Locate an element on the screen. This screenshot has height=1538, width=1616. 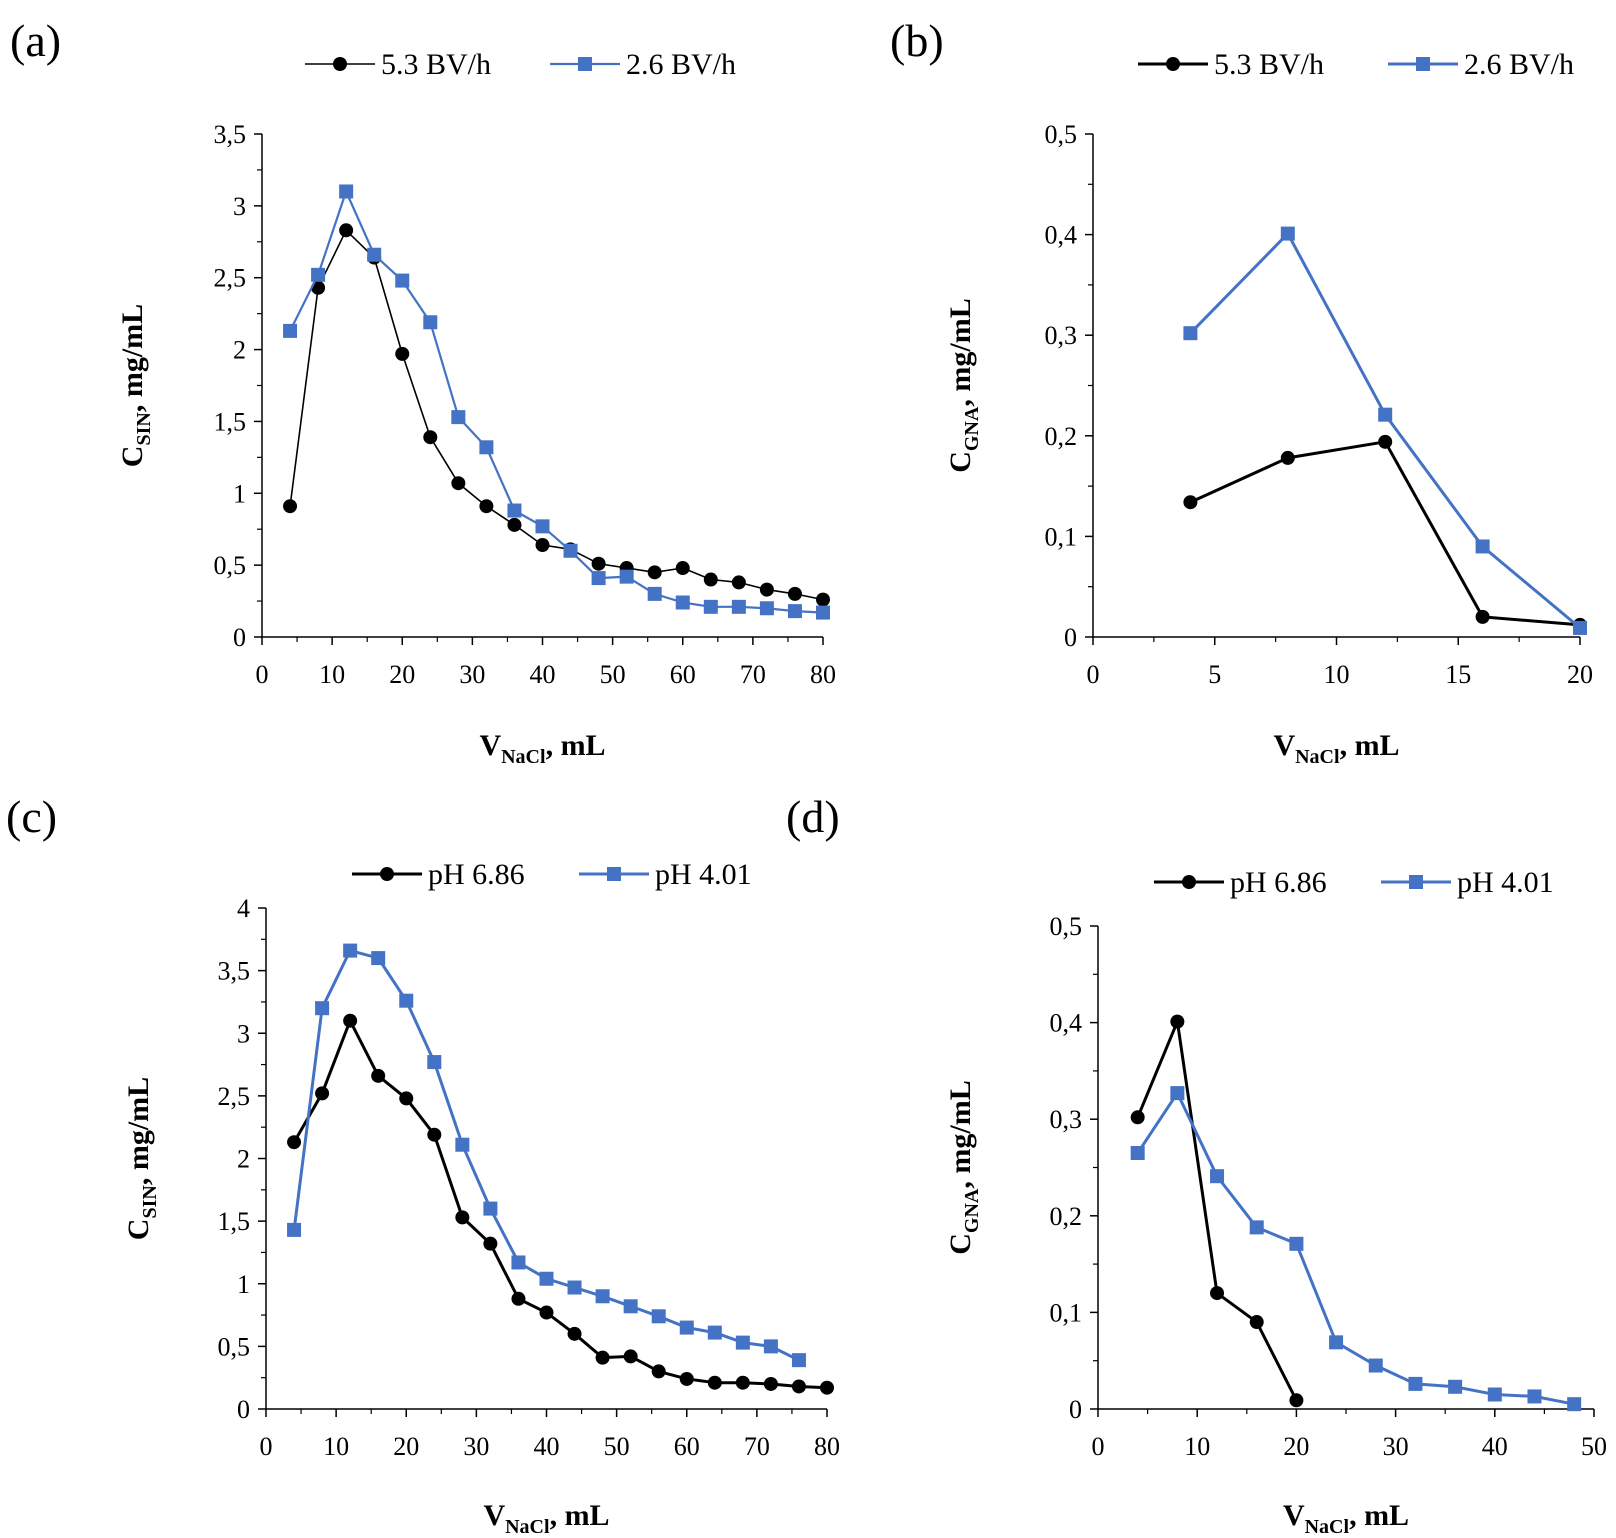
y-tick-label-a: 0 is located at coordinates (239, 637).